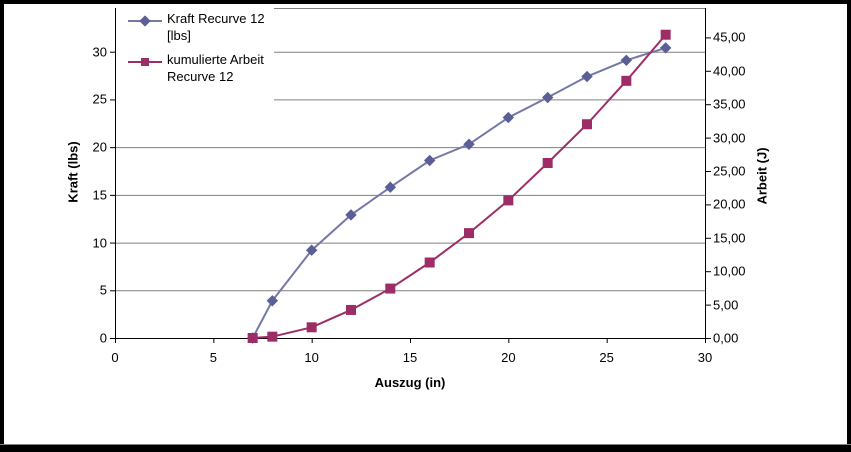 This screenshot has height=452, width=851. Describe the element at coordinates (99, 195) in the screenshot. I see `left-tick-label-15: 15` at that location.